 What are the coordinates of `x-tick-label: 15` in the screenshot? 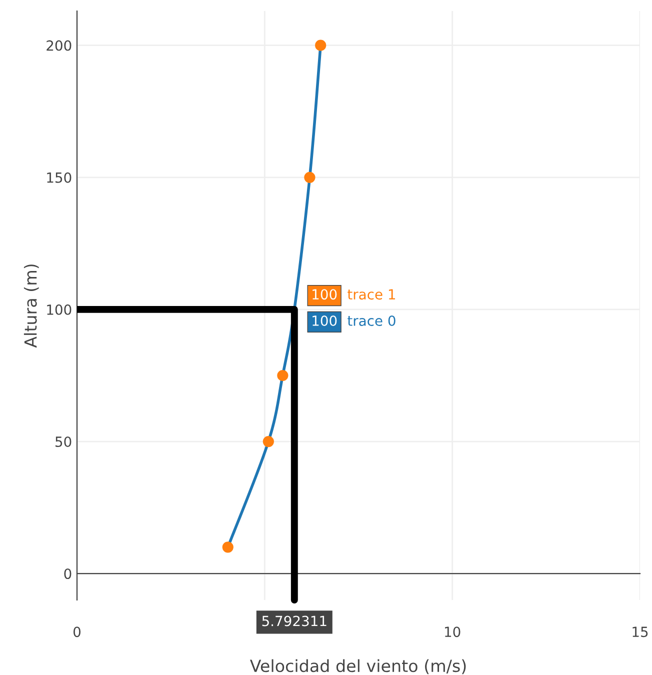 It's located at (640, 632).